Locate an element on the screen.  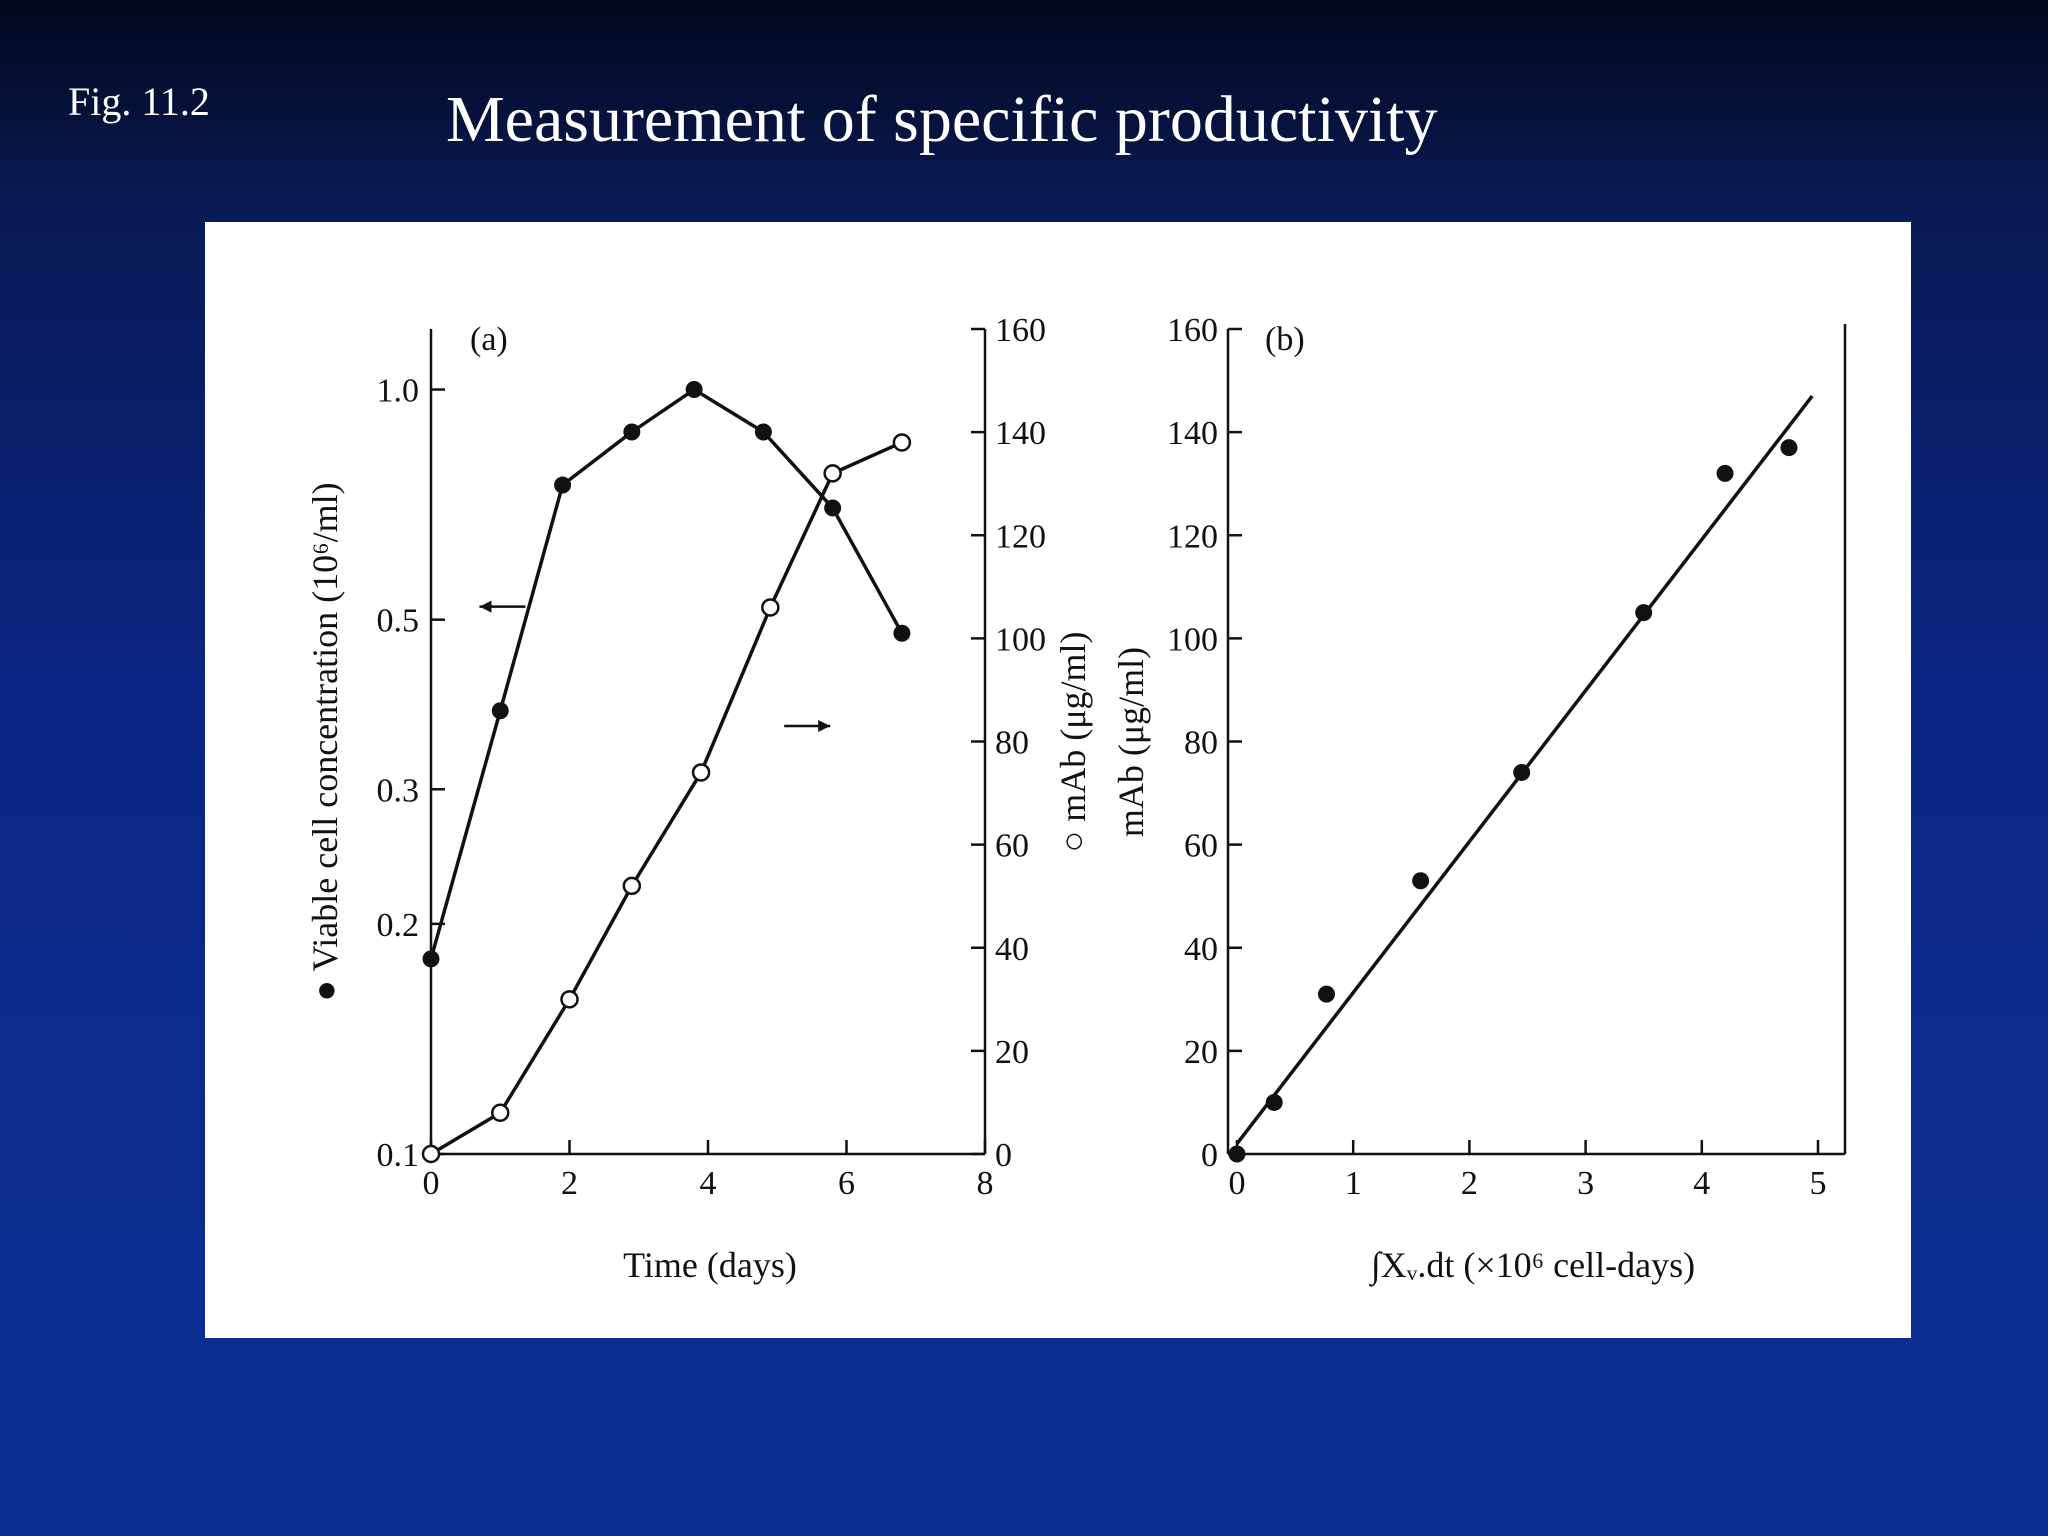
filled-circle-legend-icon: ● is located at coordinates (325, 991).